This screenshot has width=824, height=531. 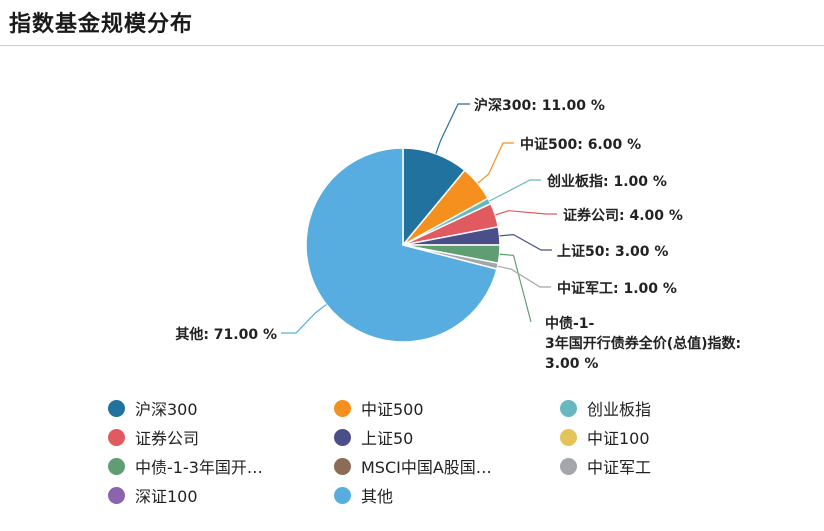 What do you see at coordinates (619, 467) in the screenshot?
I see `legend-label: 中证军工` at bounding box center [619, 467].